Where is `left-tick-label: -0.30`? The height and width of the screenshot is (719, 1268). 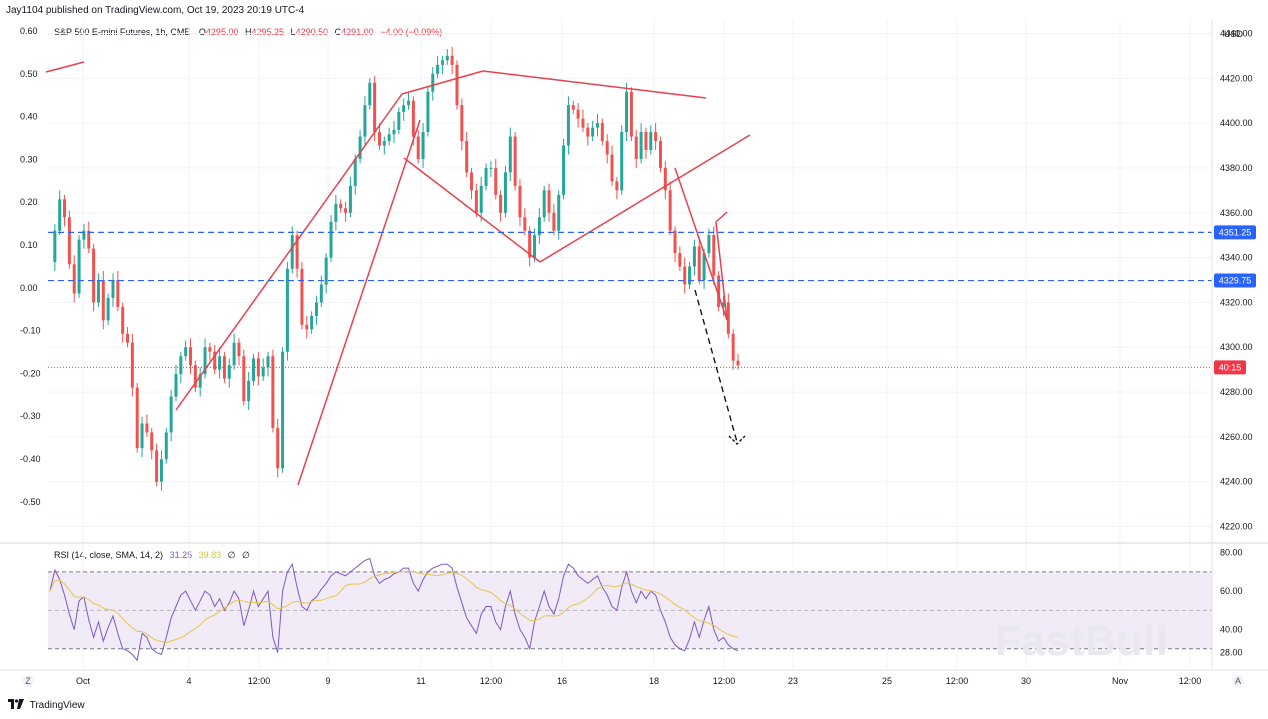 left-tick-label: -0.30 is located at coordinates (30, 416).